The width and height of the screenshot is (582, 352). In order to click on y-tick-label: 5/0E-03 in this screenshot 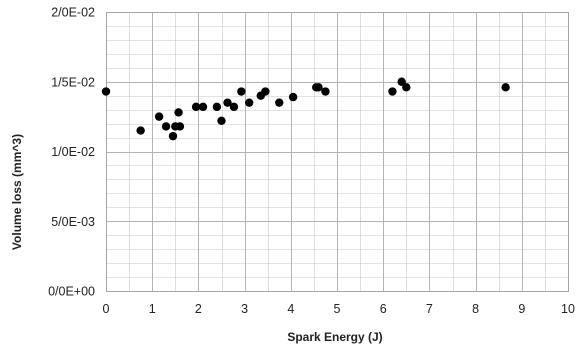, I will do `click(73, 222)`.